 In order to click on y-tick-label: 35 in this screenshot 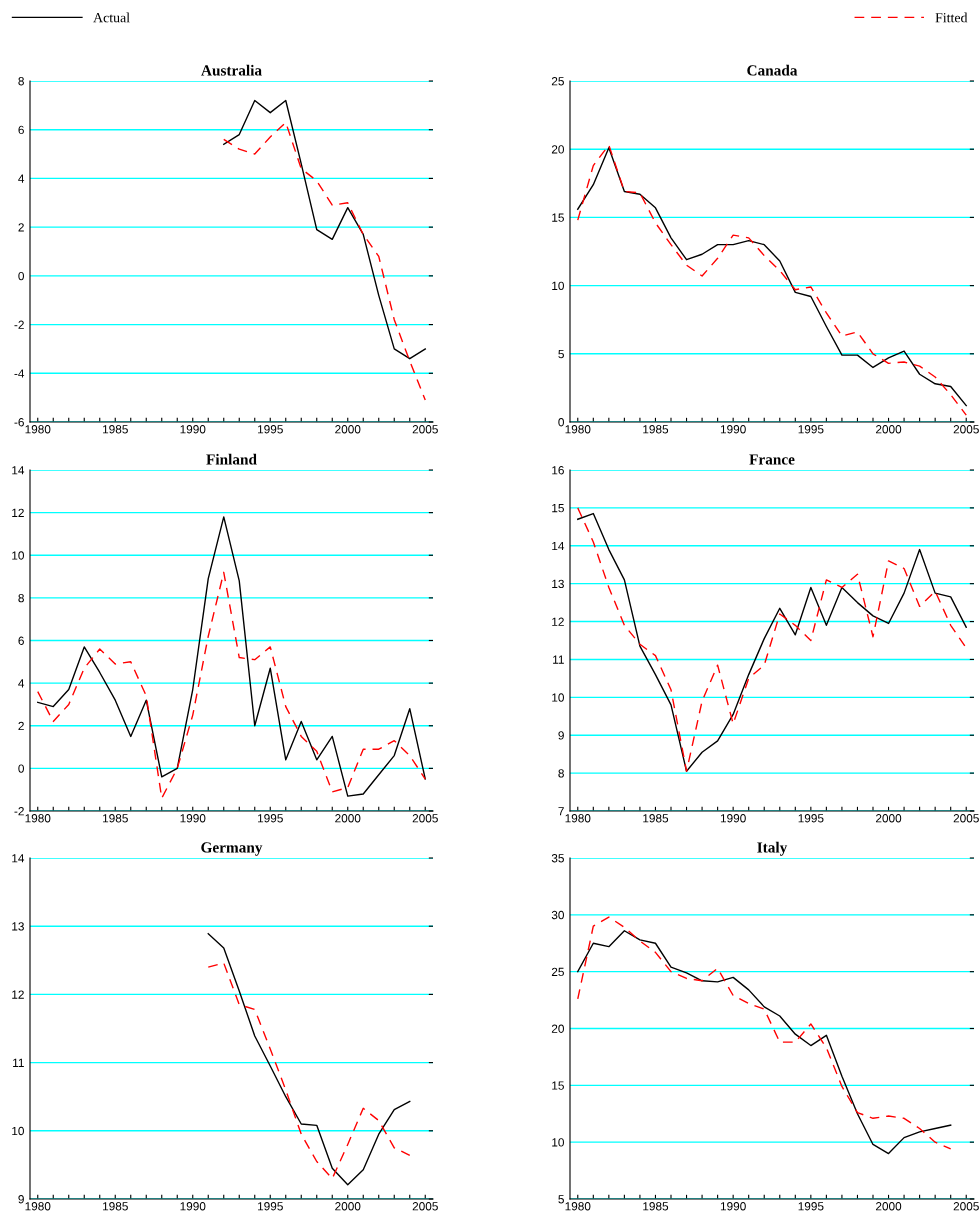, I will do `click(557, 858)`.